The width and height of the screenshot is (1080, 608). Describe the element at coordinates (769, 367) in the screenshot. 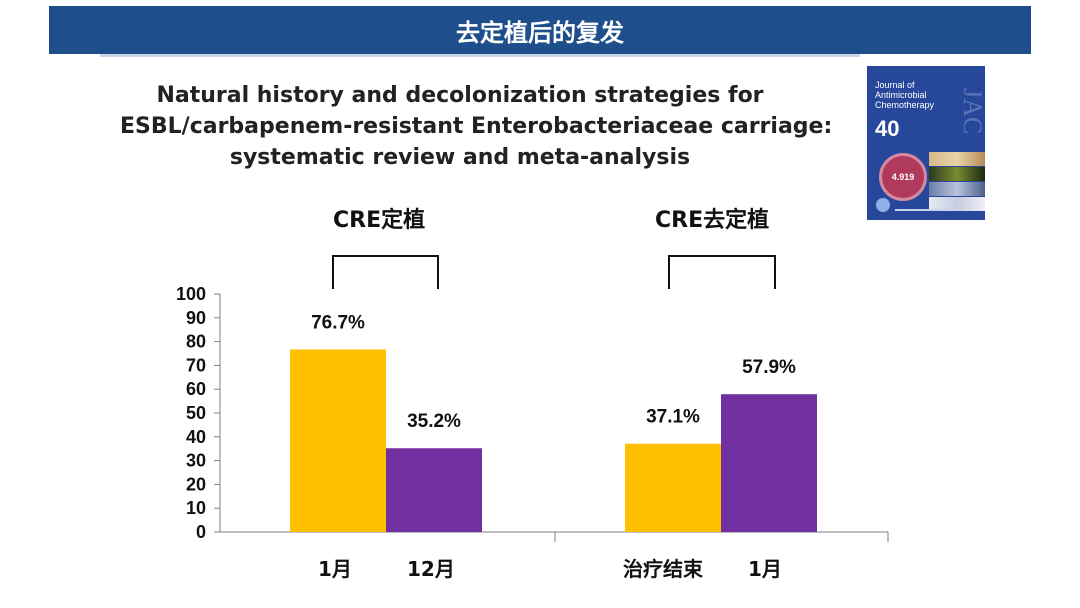

I see `data-label-1-1: 57.9%` at that location.